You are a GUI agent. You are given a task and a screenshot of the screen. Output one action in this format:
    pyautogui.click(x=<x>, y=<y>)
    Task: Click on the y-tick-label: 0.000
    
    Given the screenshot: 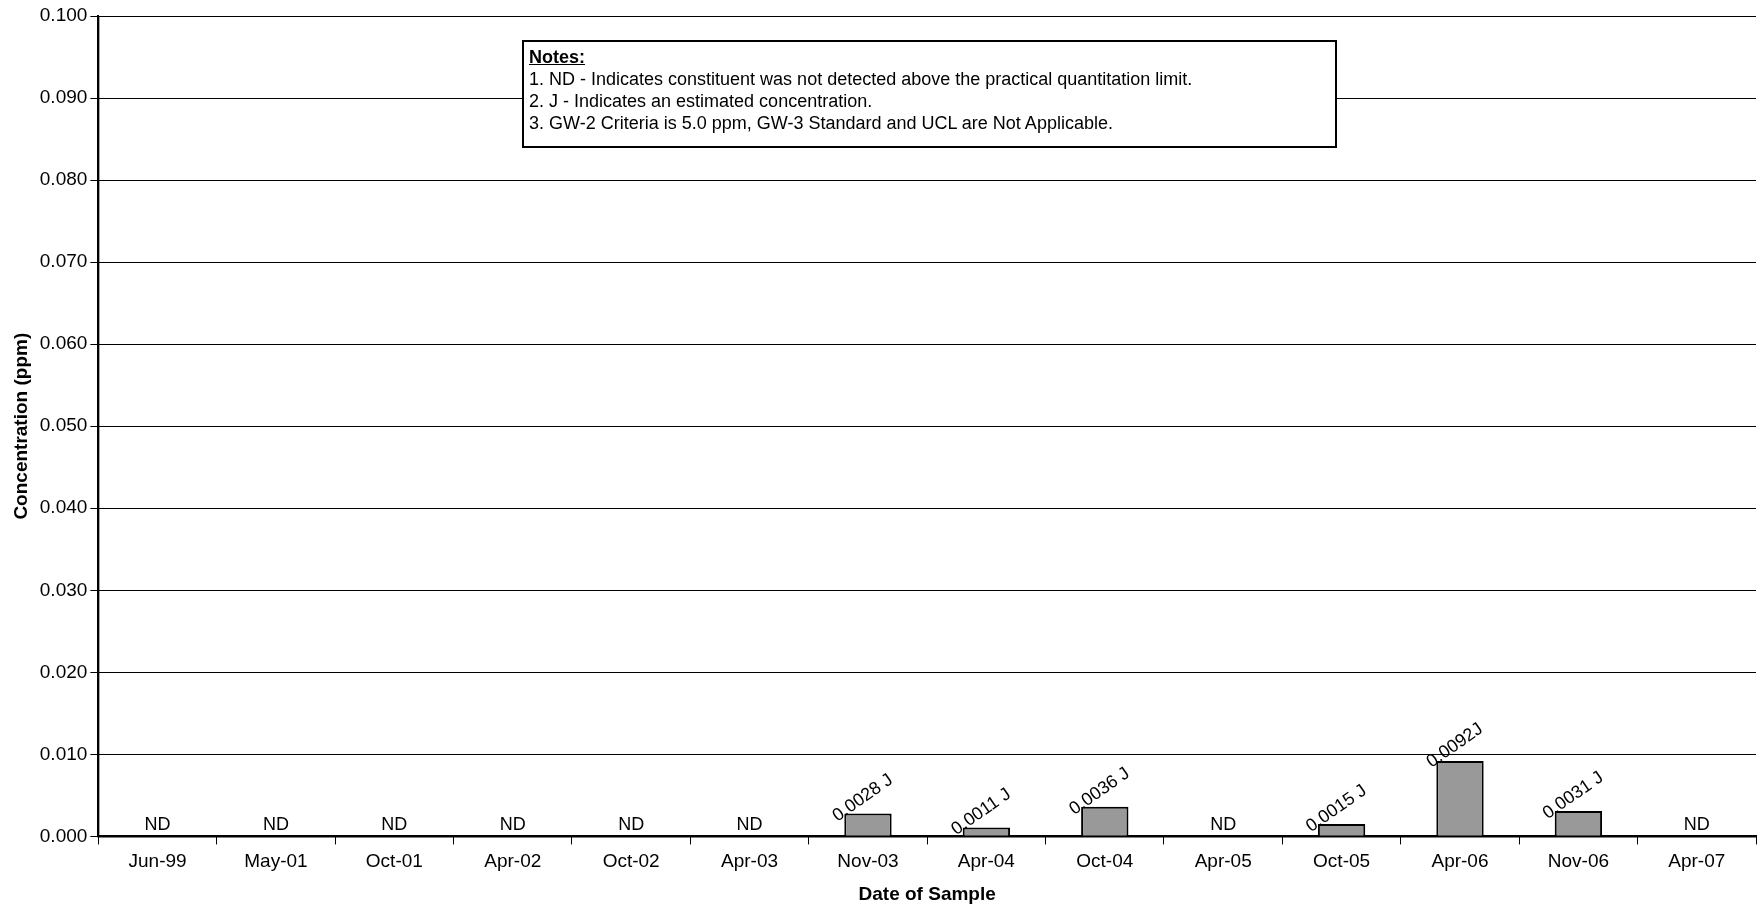 What is the action you would take?
    pyautogui.click(x=63, y=835)
    